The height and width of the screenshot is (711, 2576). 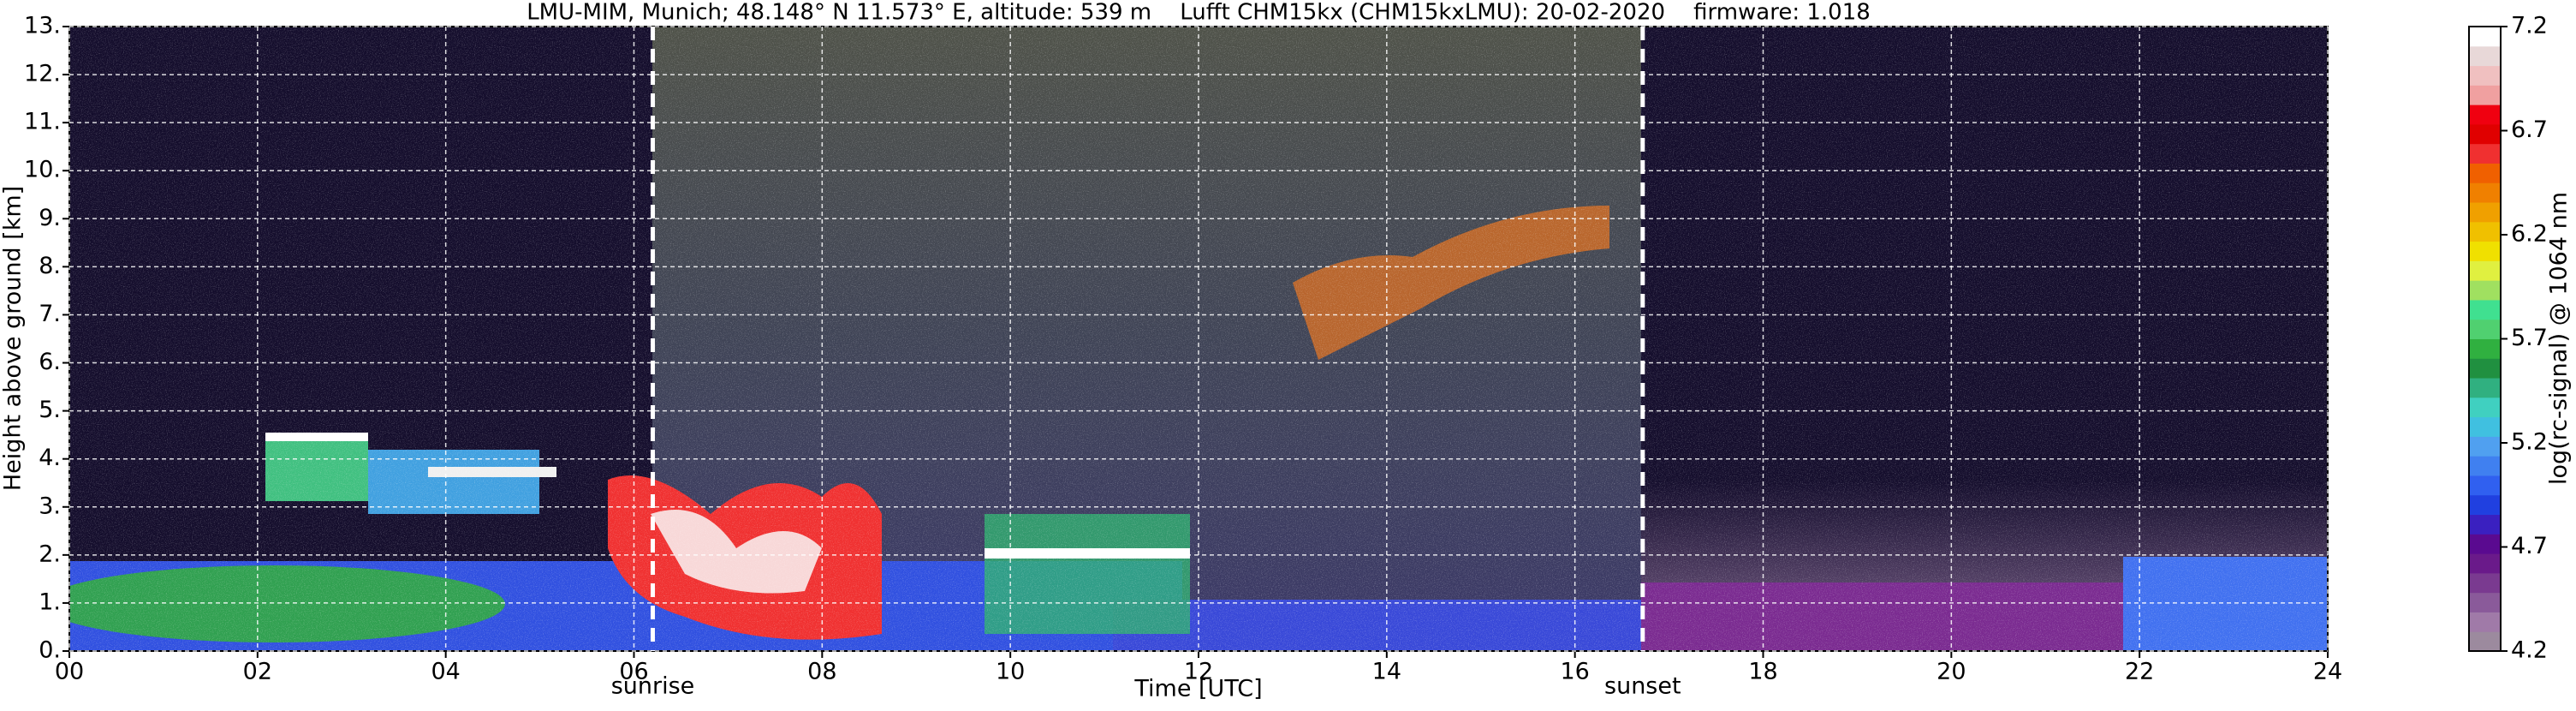 I want to click on x-tick-label: 00, so click(x=70, y=672).